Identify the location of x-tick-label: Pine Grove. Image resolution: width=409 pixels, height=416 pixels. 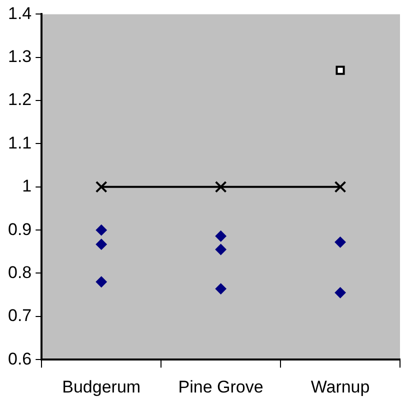
(221, 386).